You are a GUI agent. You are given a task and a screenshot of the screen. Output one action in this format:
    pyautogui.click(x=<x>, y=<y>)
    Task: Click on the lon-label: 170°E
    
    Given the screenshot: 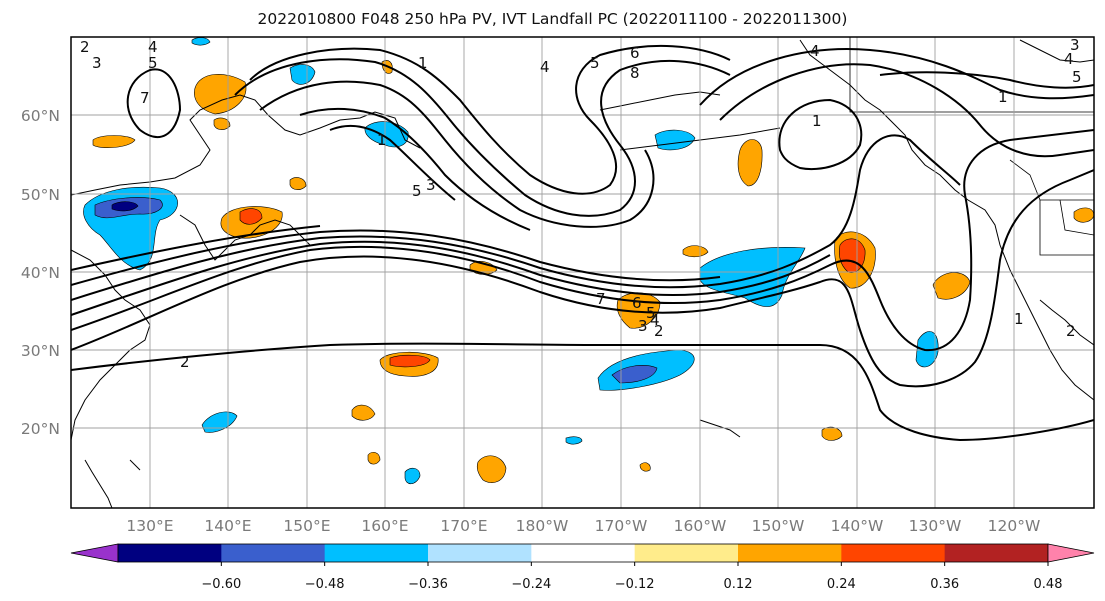 What is the action you would take?
    pyautogui.click(x=463, y=526)
    